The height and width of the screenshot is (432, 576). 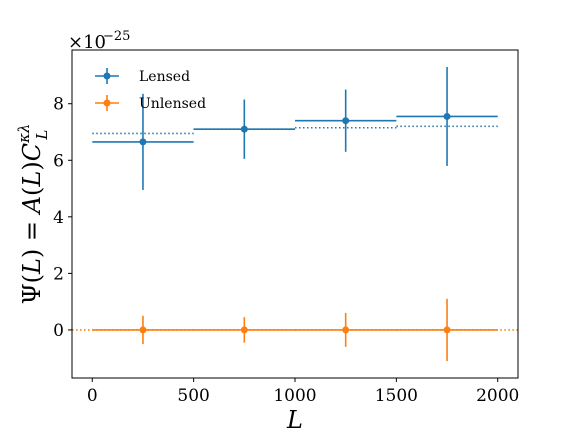 I want to click on legend-label: Lensed, so click(x=164, y=77).